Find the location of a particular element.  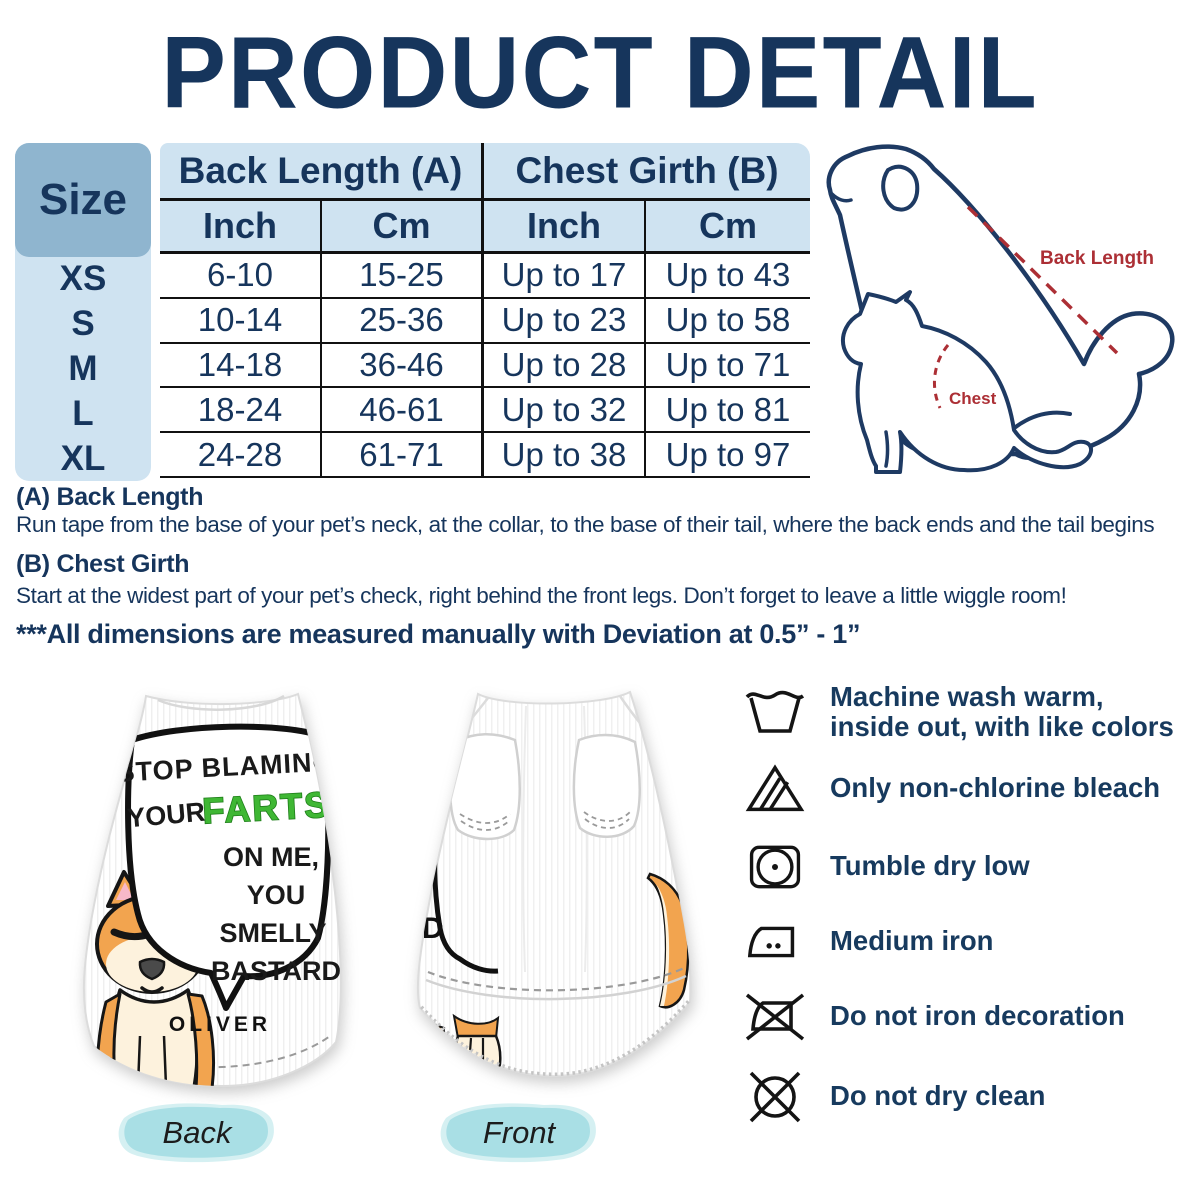

size-label: XL is located at coordinates (83, 458).